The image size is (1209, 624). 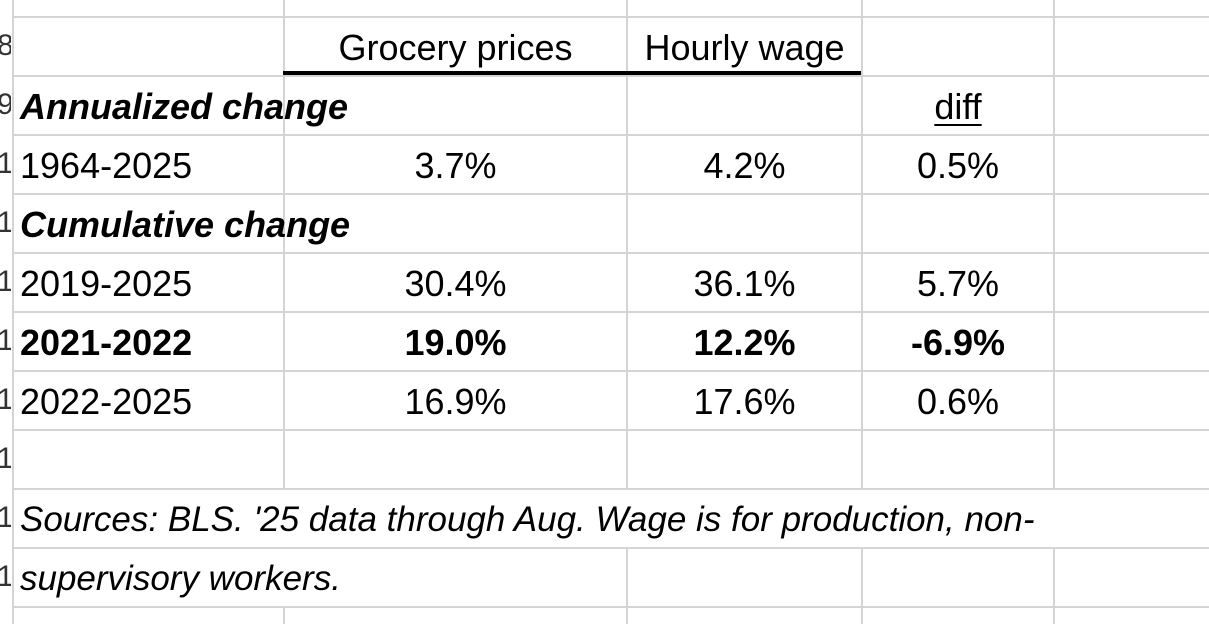 I want to click on diff-cell: 0.6%, so click(x=958, y=401).